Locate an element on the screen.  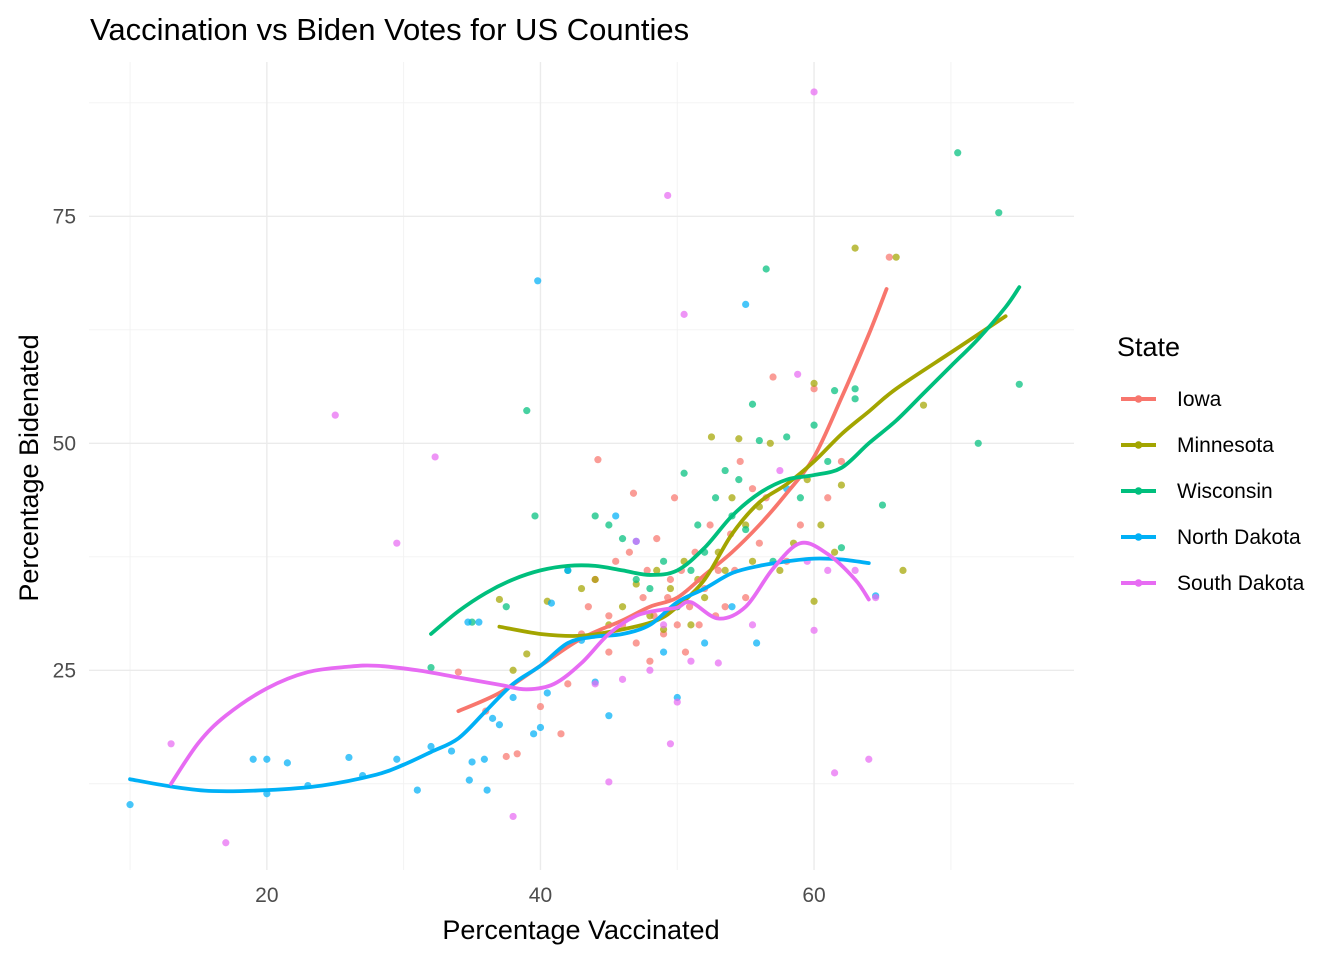
legend-item-wisconsin: Wisconsin is located at coordinates (1197, 491).